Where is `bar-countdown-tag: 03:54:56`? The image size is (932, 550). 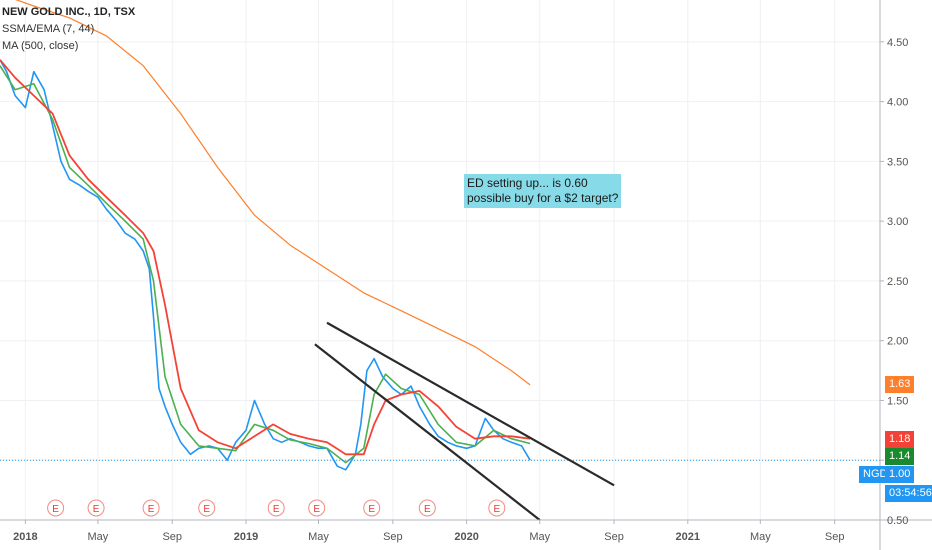 bar-countdown-tag: 03:54:56 is located at coordinates (908, 493).